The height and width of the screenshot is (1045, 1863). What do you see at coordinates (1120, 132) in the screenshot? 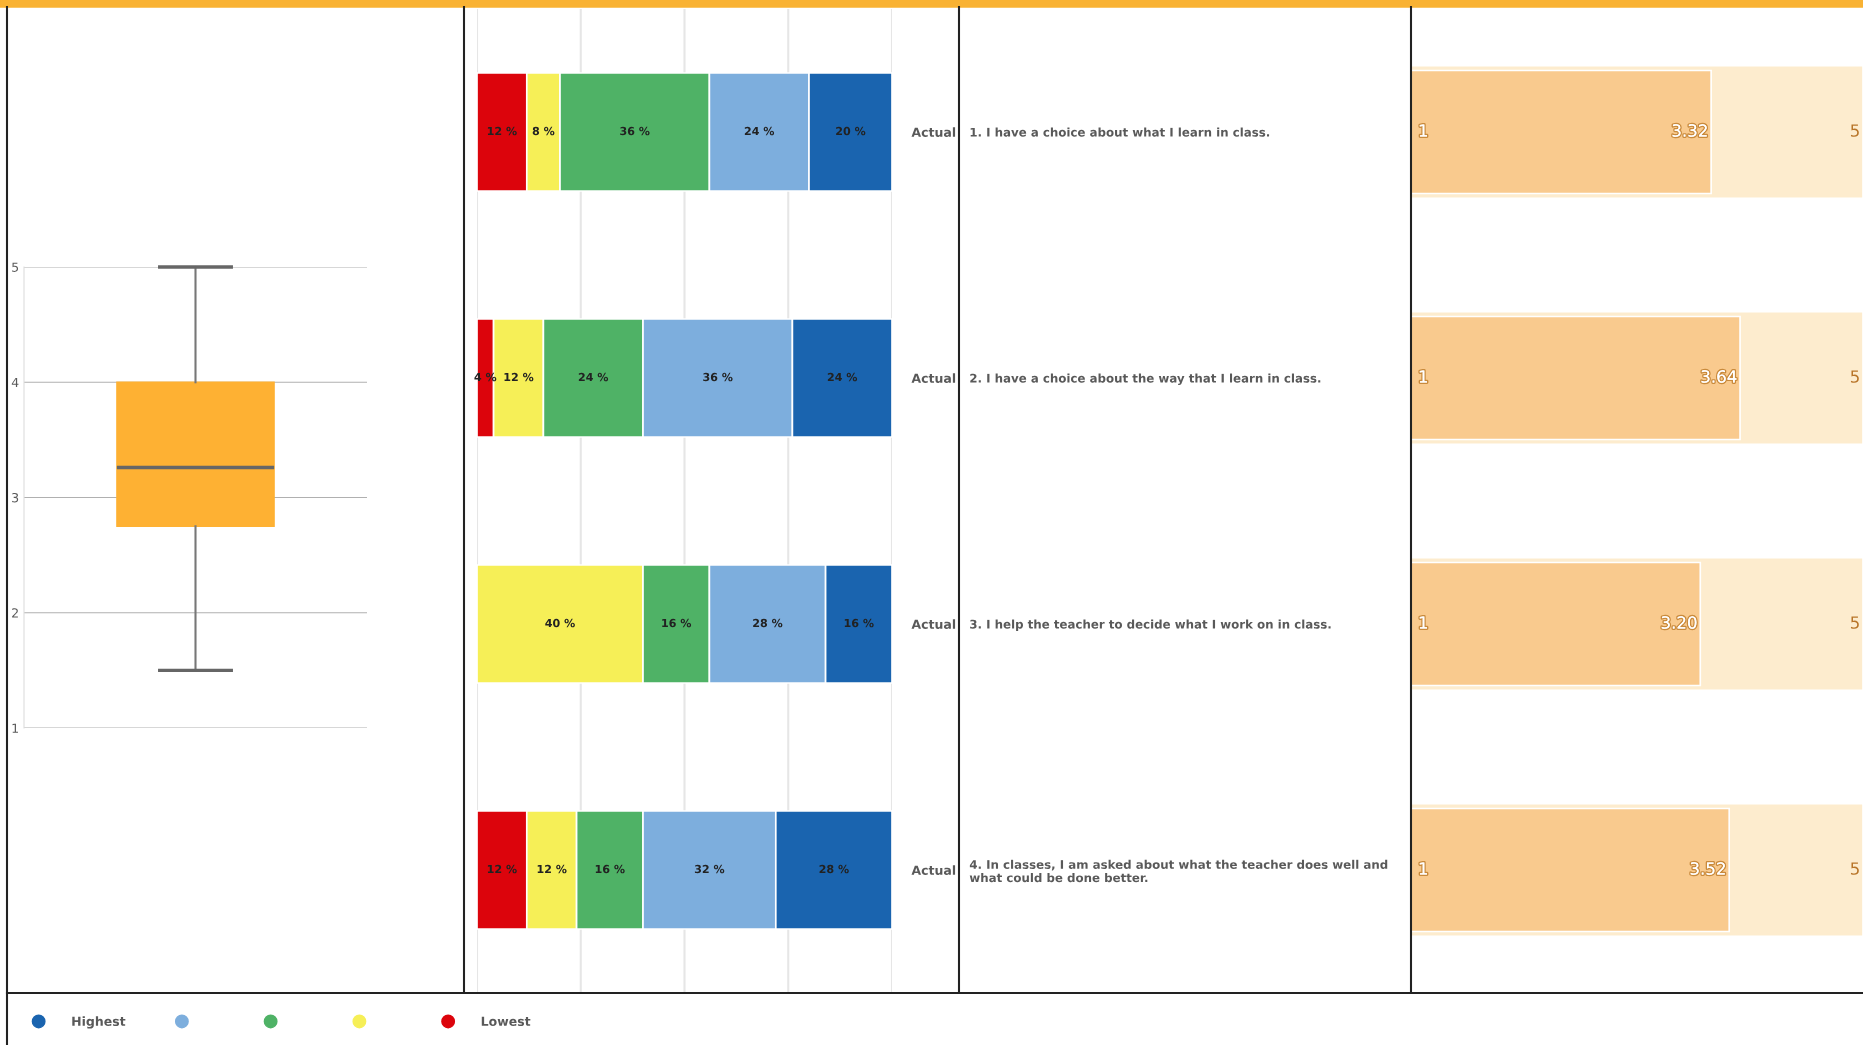
I see `y-tick-label: 1. I have a choice about what I learn in class.` at bounding box center [1120, 132].